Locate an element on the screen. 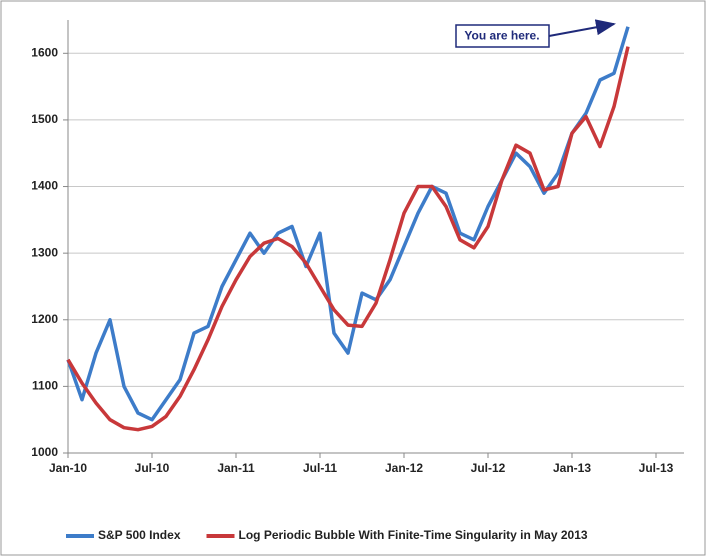 This screenshot has width=707, height=557. x-tick-label: Jan-11 is located at coordinates (236, 468).